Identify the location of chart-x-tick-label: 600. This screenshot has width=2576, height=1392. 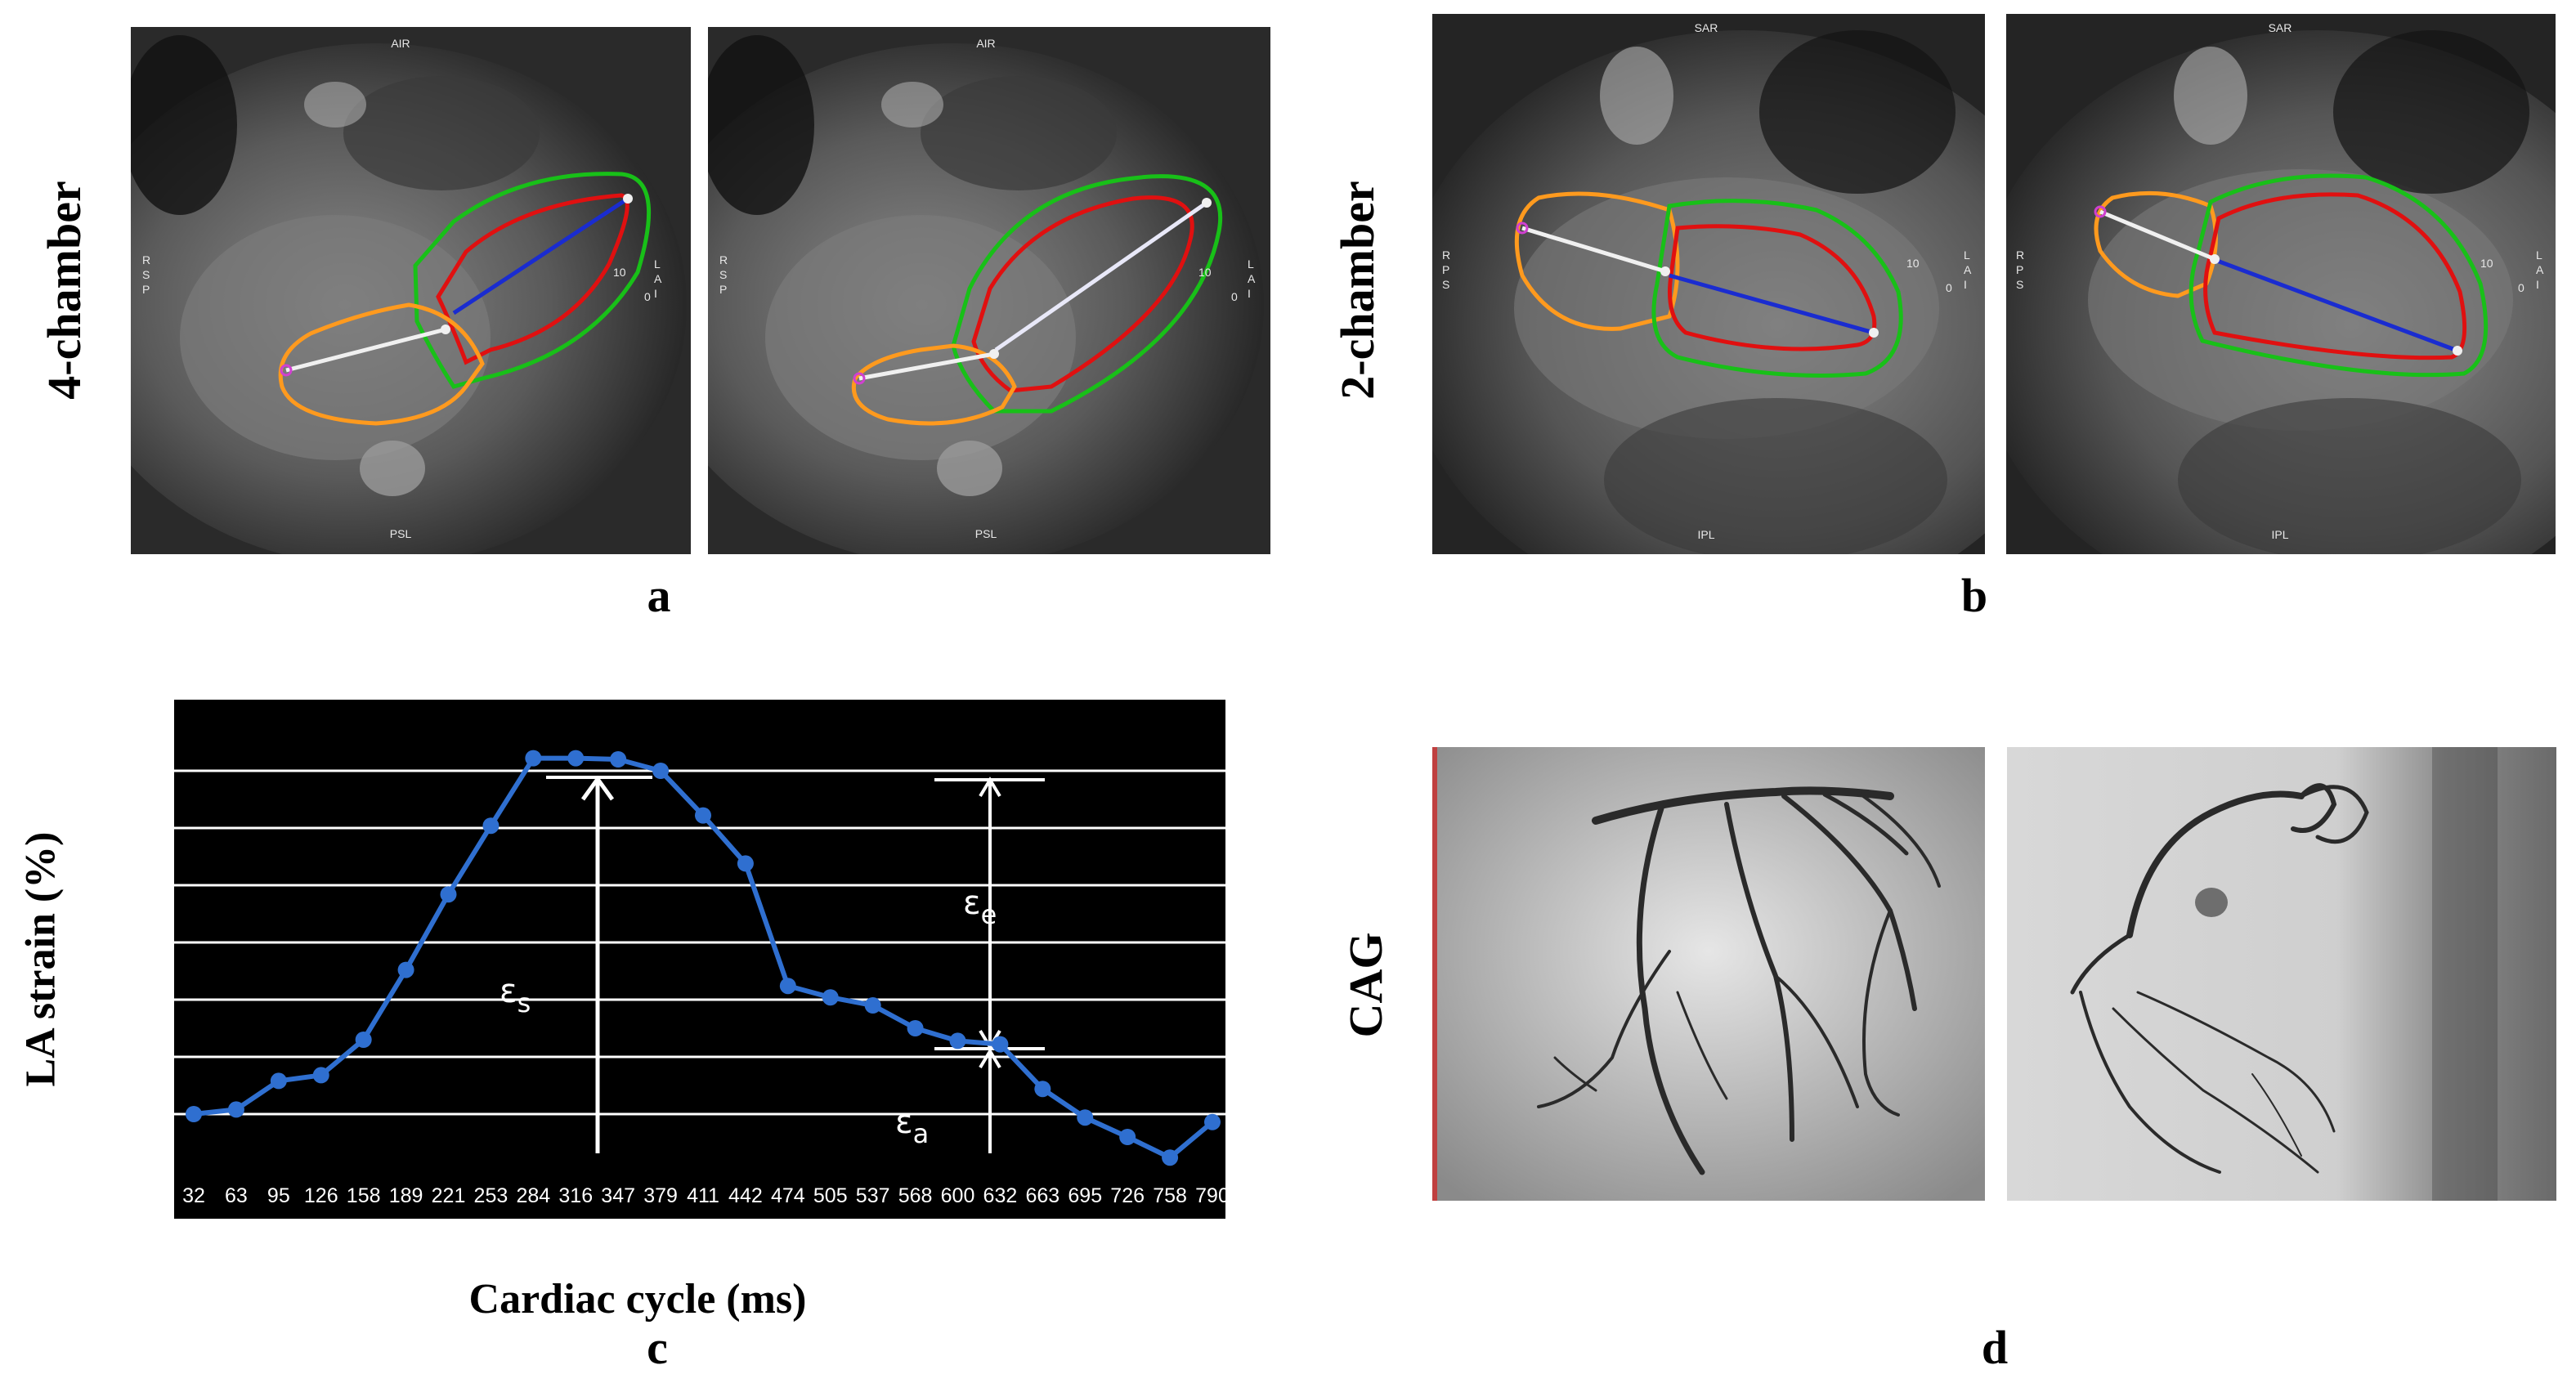
(958, 1195).